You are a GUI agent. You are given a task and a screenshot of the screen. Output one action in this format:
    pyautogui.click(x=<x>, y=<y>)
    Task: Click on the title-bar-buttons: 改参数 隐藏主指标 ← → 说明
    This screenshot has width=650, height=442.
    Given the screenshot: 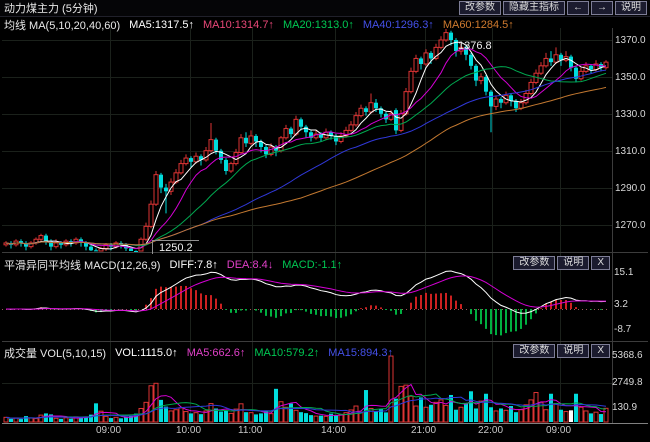 What is the action you would take?
    pyautogui.click(x=553, y=8)
    